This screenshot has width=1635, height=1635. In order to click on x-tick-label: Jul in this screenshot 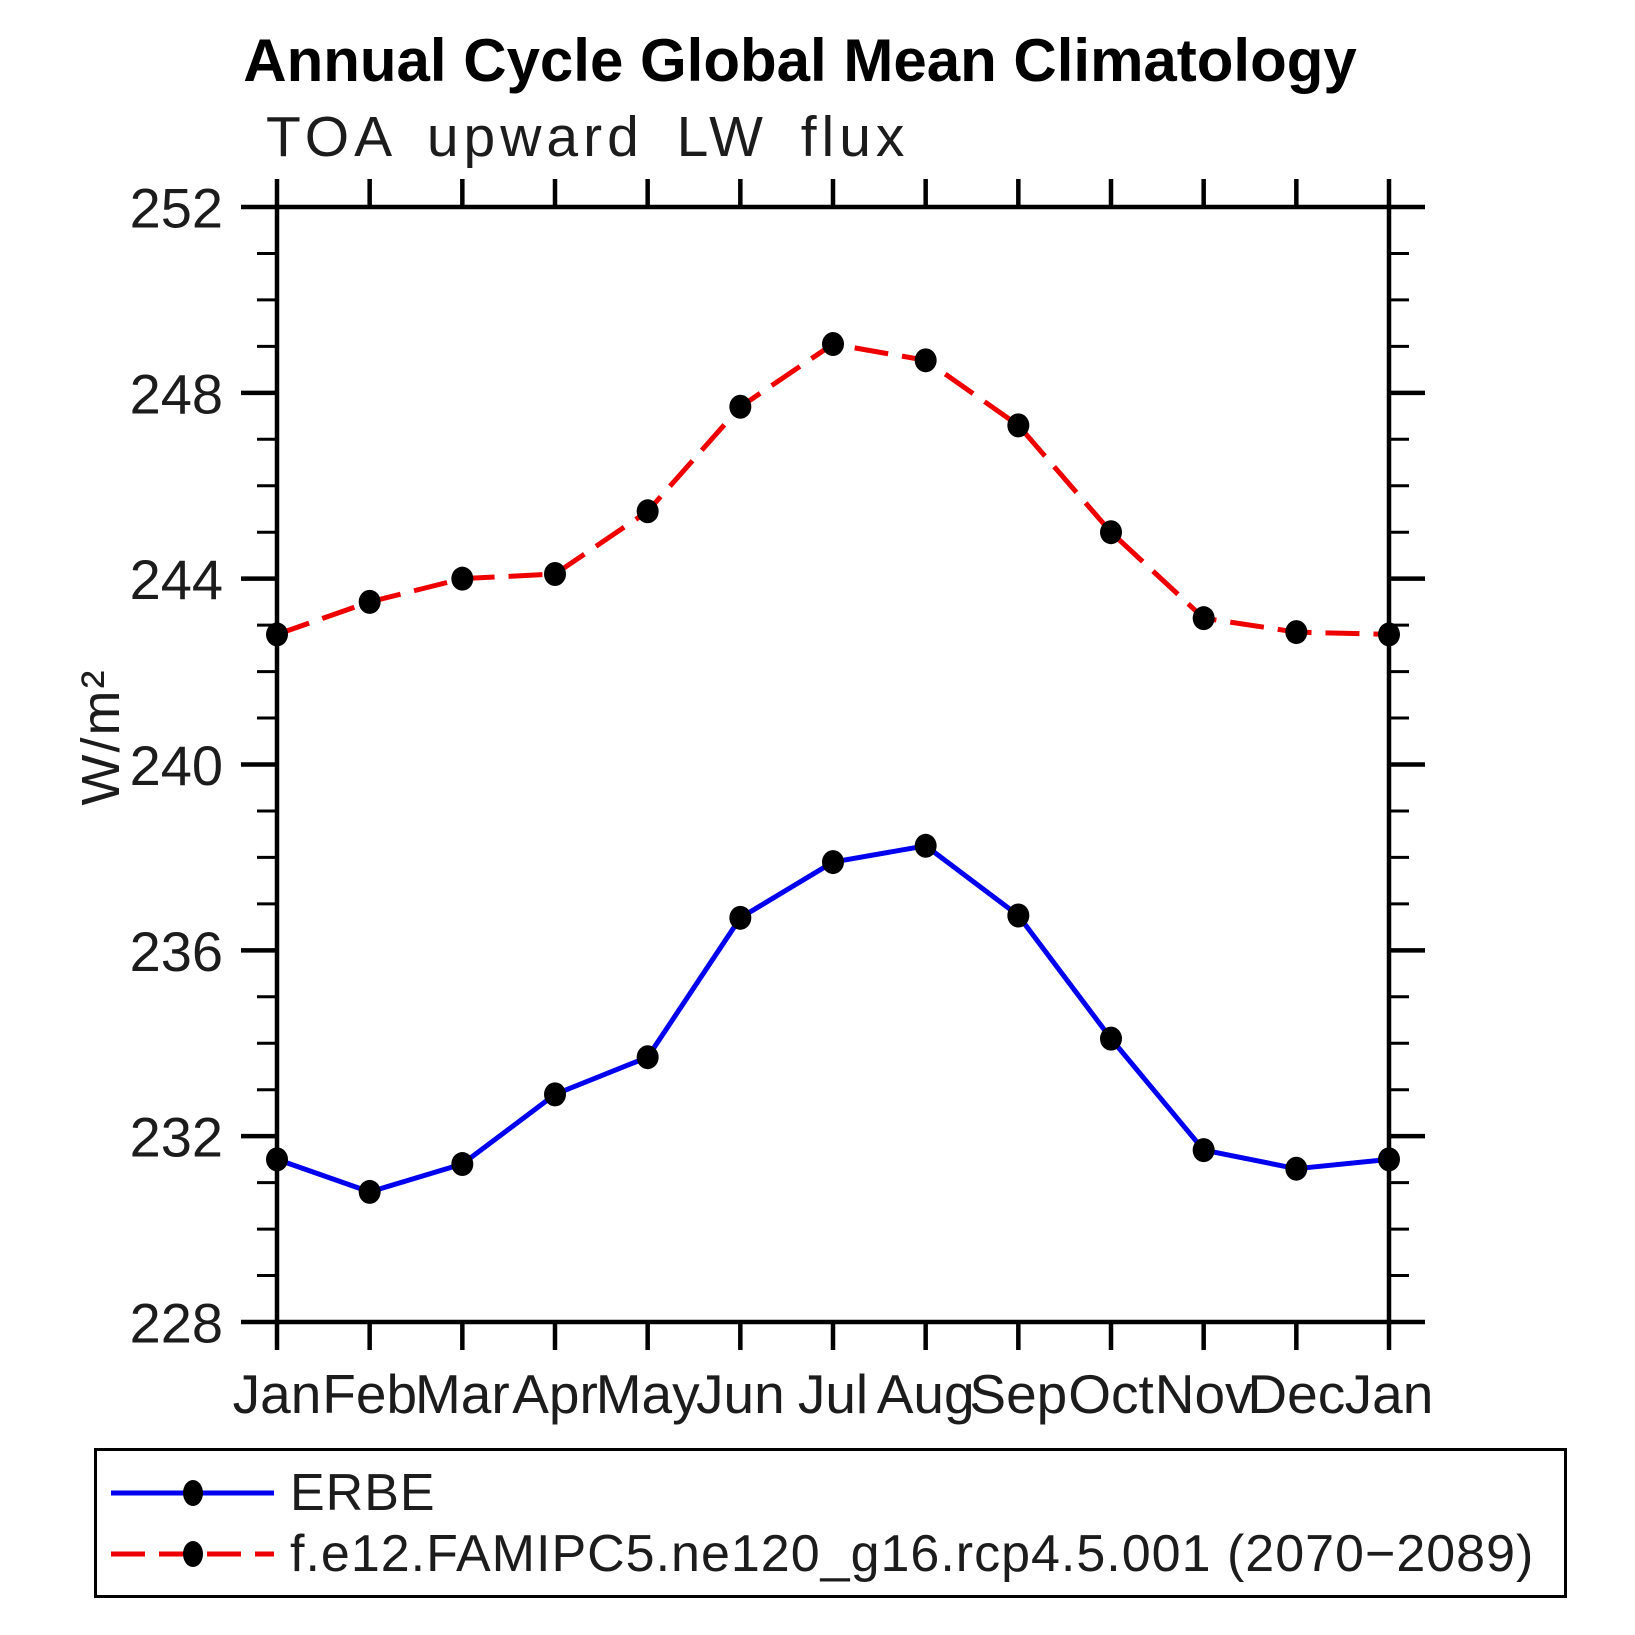, I will do `click(833, 1394)`.